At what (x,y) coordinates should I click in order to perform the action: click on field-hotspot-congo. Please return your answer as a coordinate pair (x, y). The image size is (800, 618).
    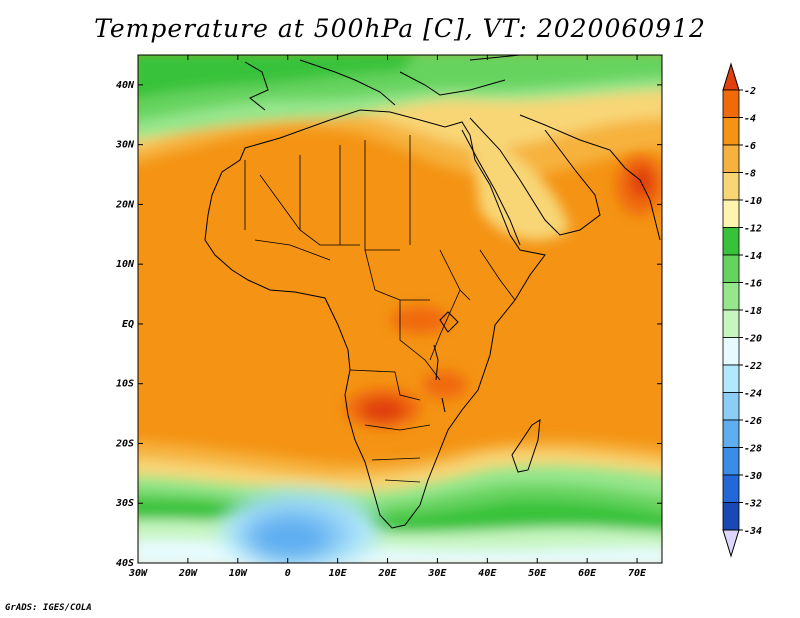
    Looking at the image, I should click on (420, 320).